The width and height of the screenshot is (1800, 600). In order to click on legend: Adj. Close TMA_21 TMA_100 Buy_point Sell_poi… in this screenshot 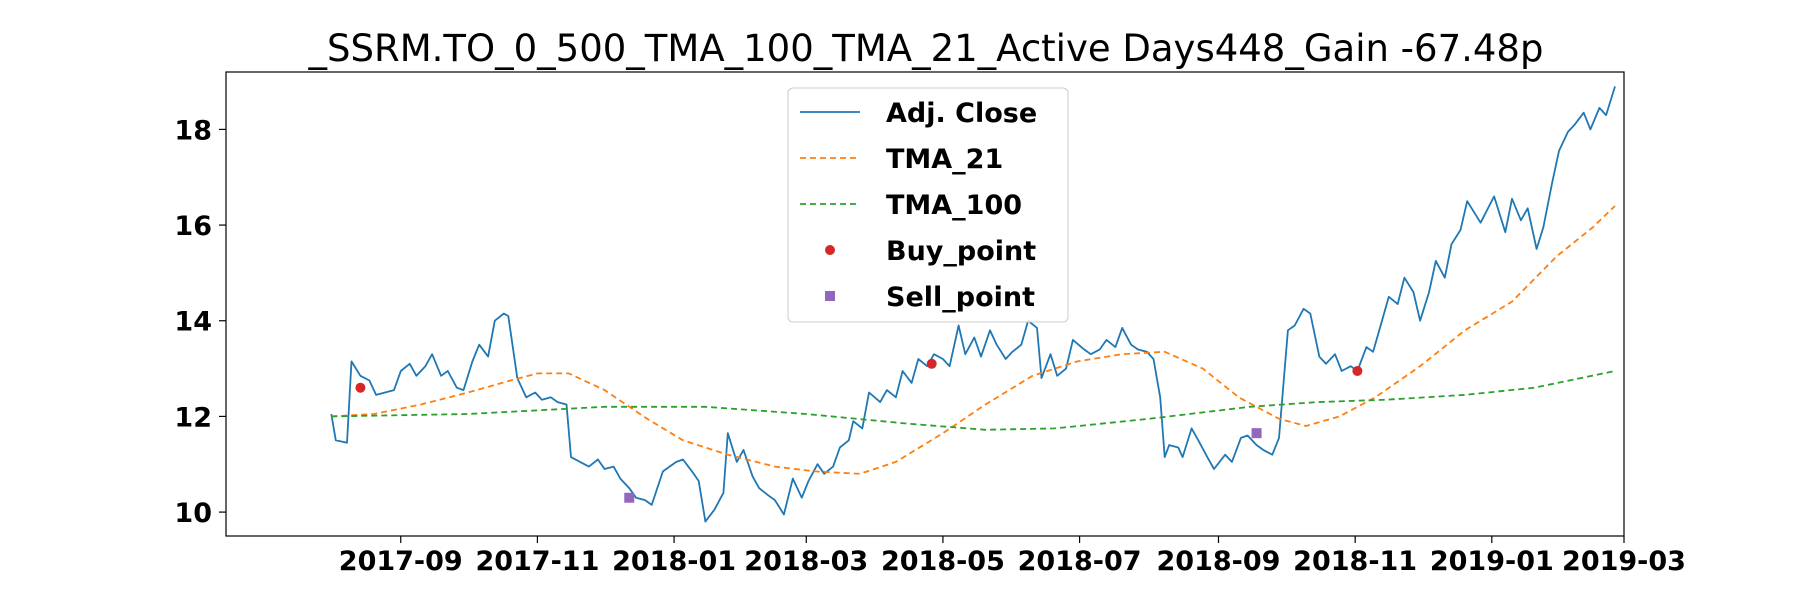, I will do `click(928, 205)`.